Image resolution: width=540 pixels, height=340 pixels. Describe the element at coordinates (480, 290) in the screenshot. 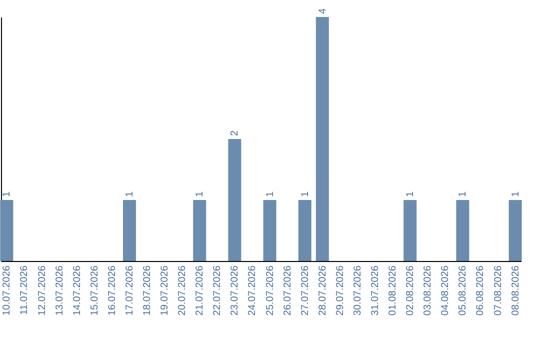

I see `x-tick-label: 06.08.2026` at that location.